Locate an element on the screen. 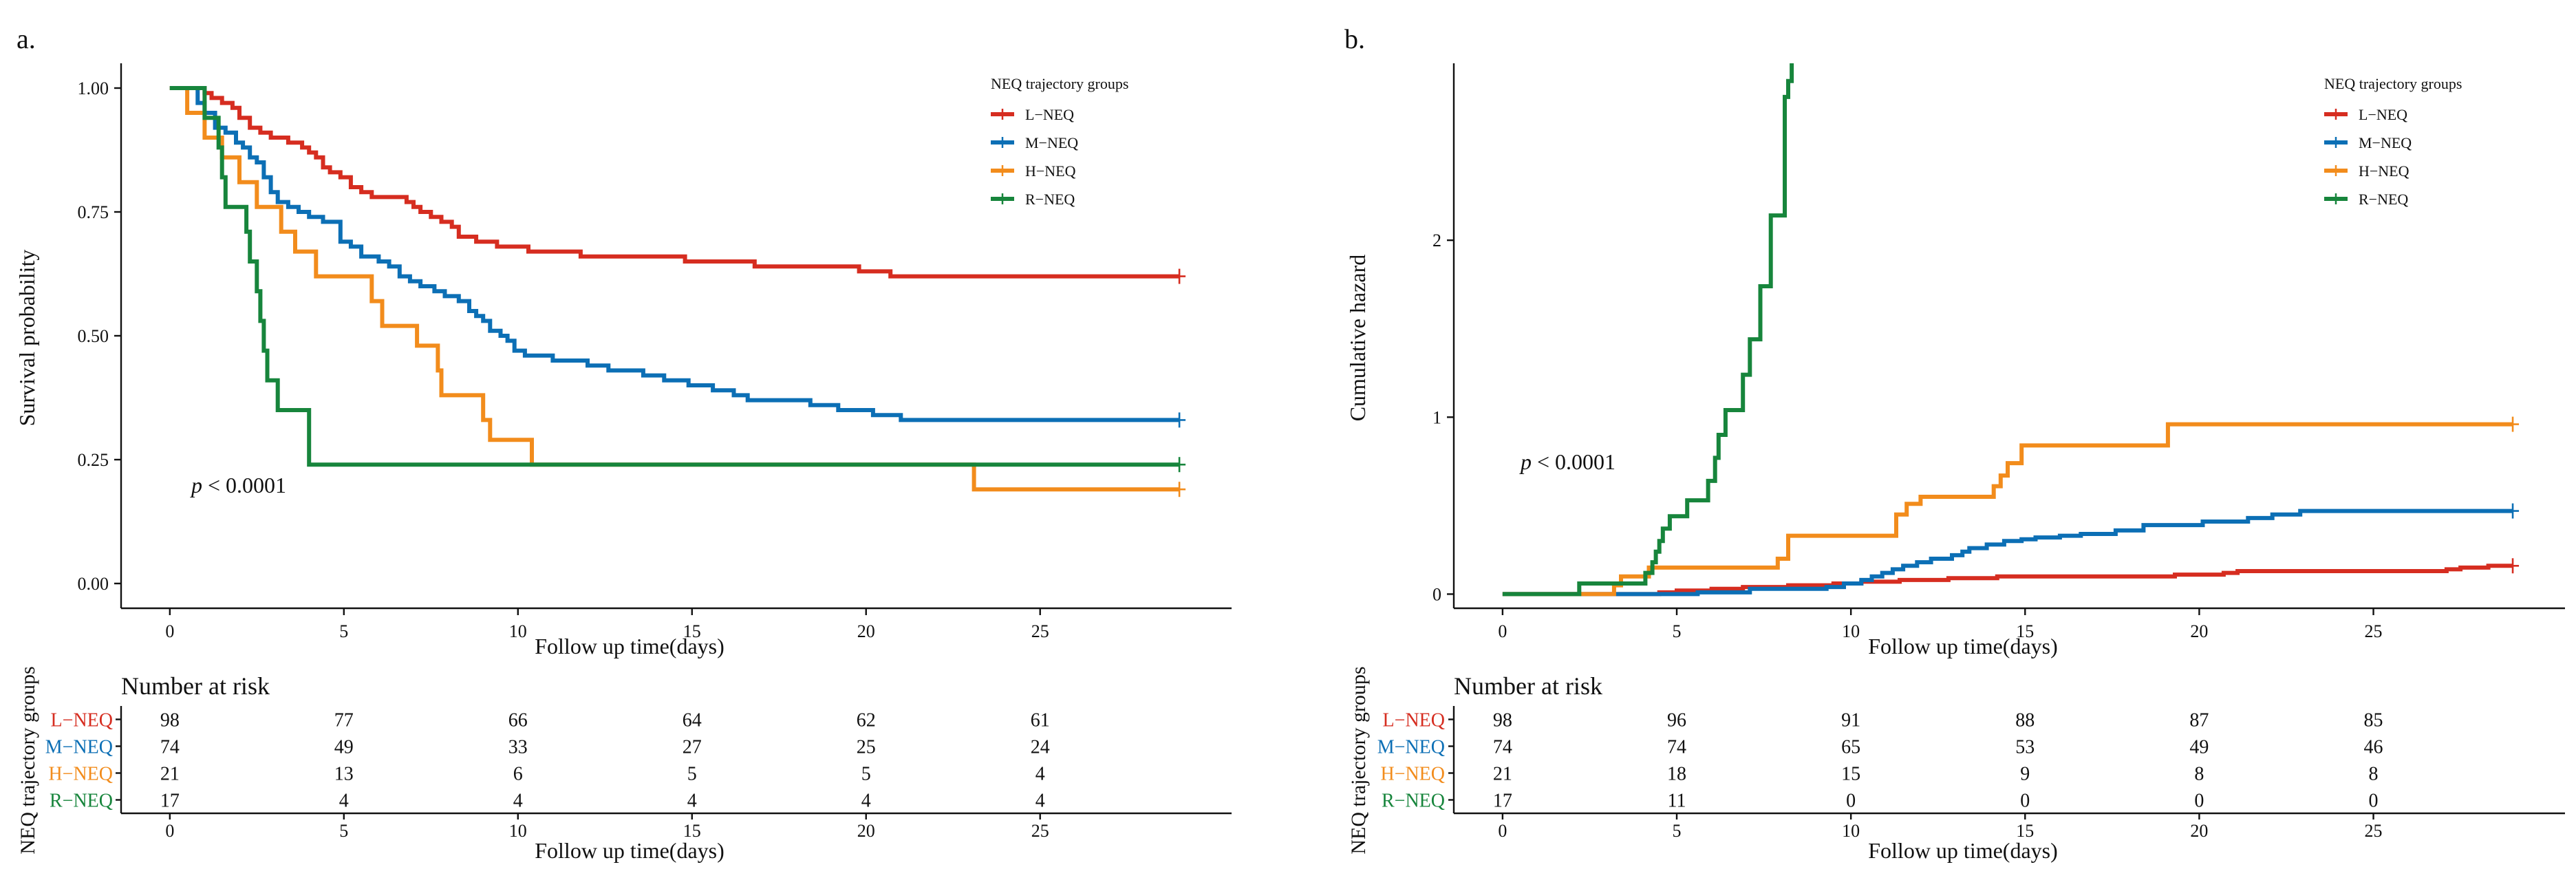 The width and height of the screenshot is (2576, 889). risk-cell: 87 is located at coordinates (2199, 720).